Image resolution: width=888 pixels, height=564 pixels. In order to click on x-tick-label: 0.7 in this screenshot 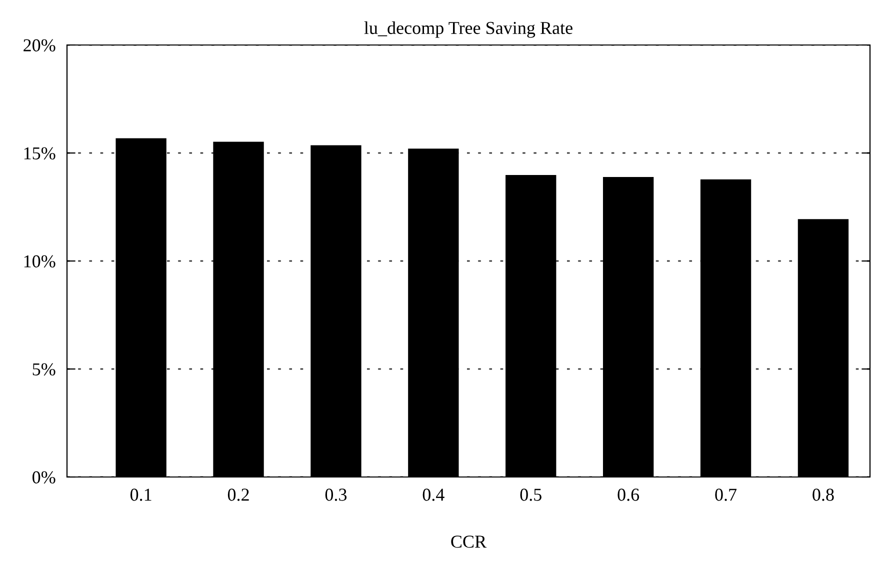, I will do `click(726, 494)`.